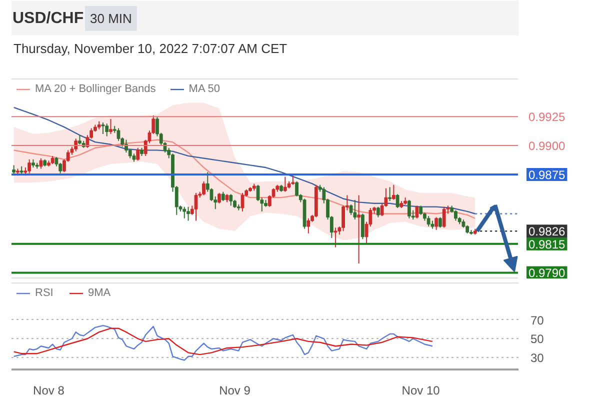 The width and height of the screenshot is (590, 400). I want to click on ref-line-label: 0.9875, so click(547, 175).